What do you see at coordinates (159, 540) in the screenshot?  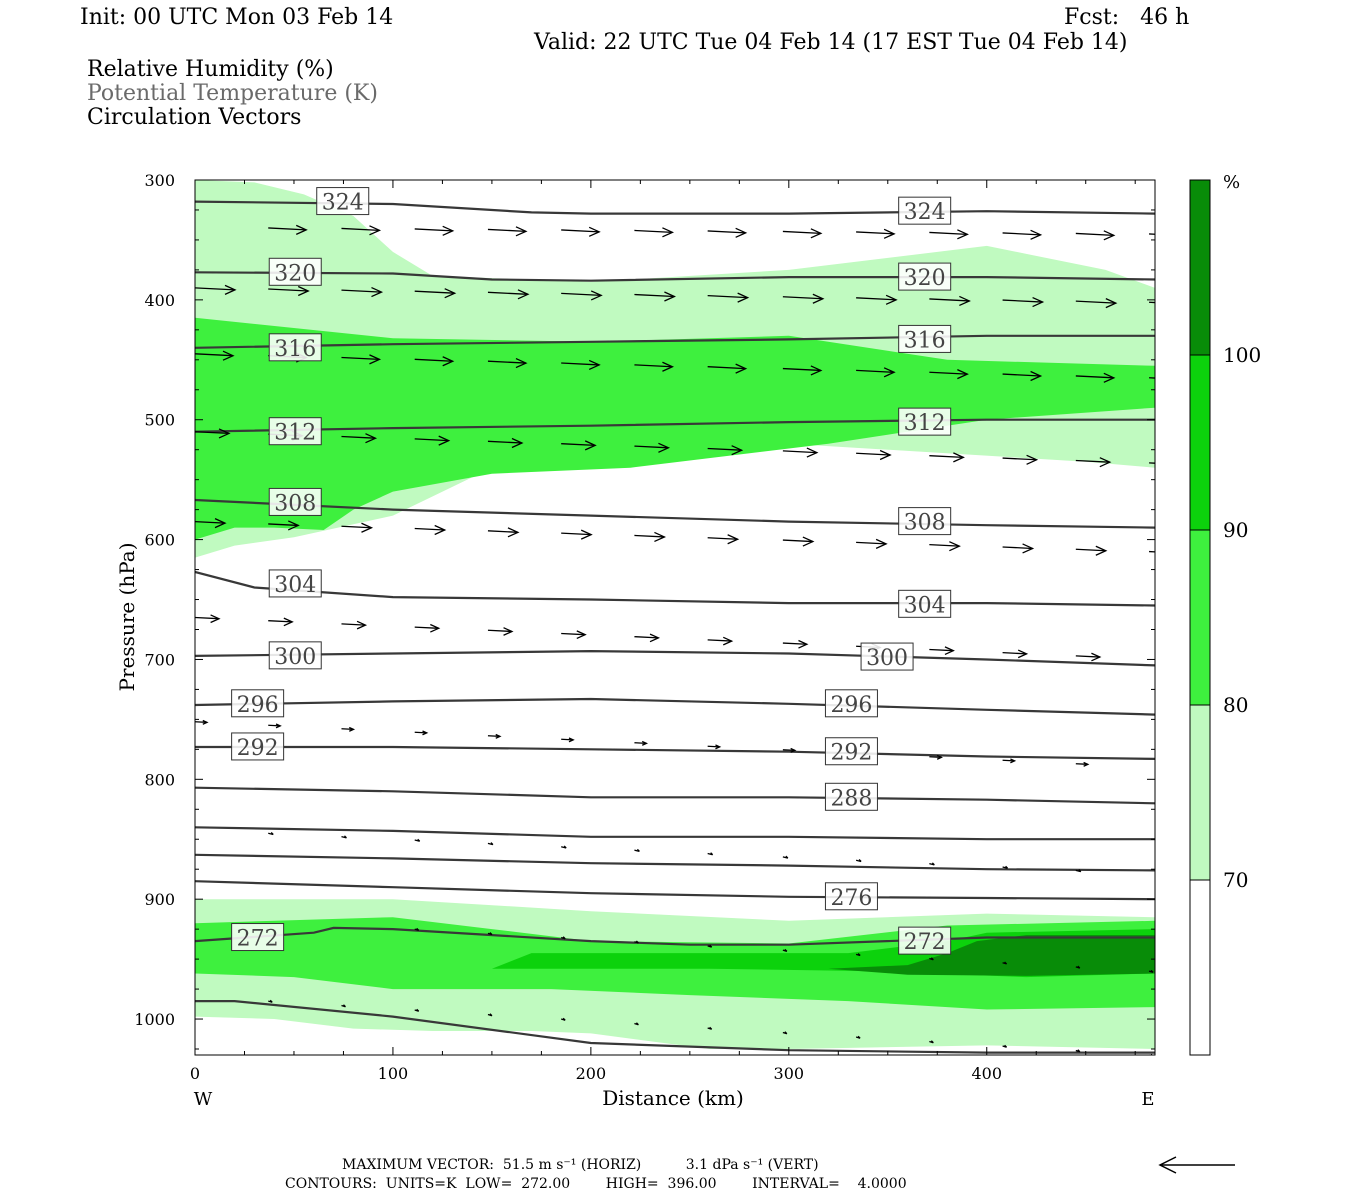 I see `y-tick-label: 600` at bounding box center [159, 540].